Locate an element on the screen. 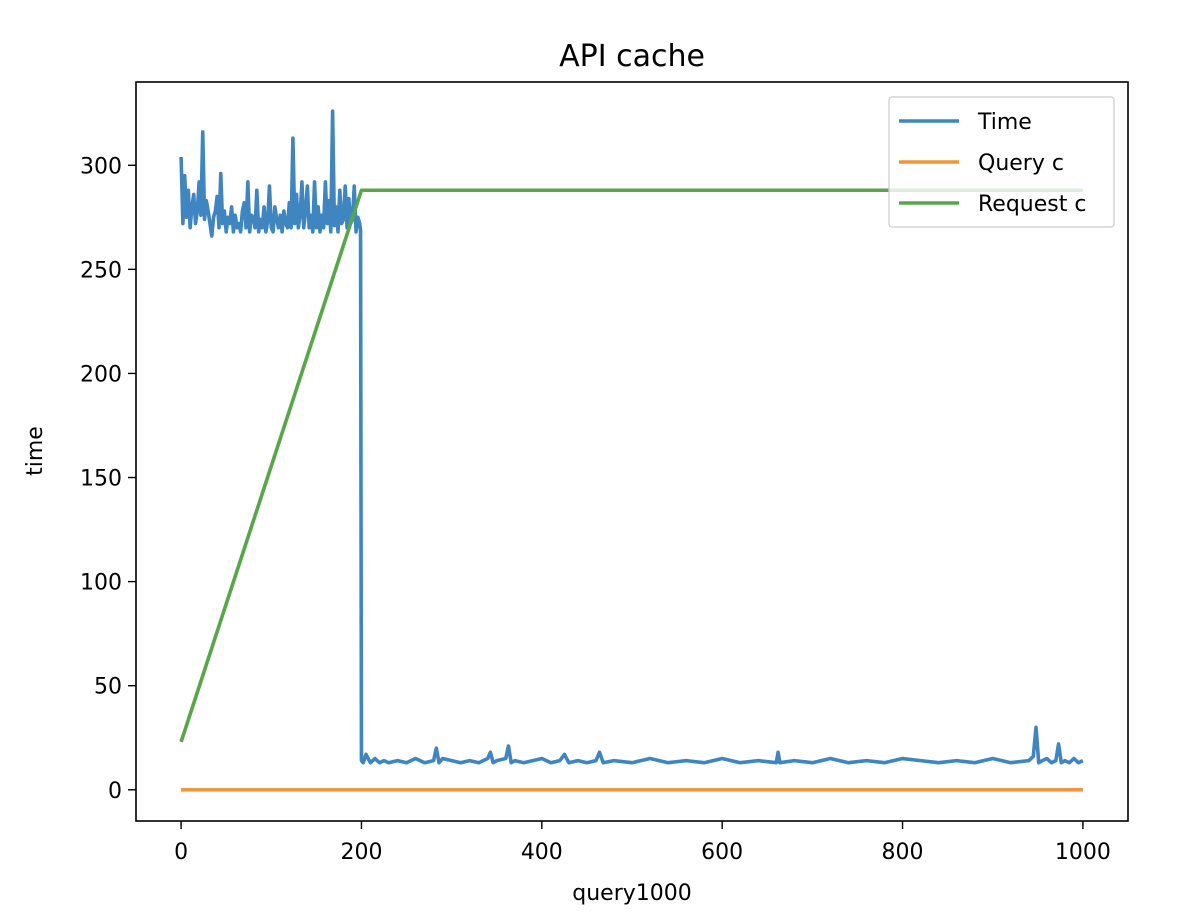 Image resolution: width=1200 pixels, height=918 pixels. y-tick-label: 150 is located at coordinates (101, 479).